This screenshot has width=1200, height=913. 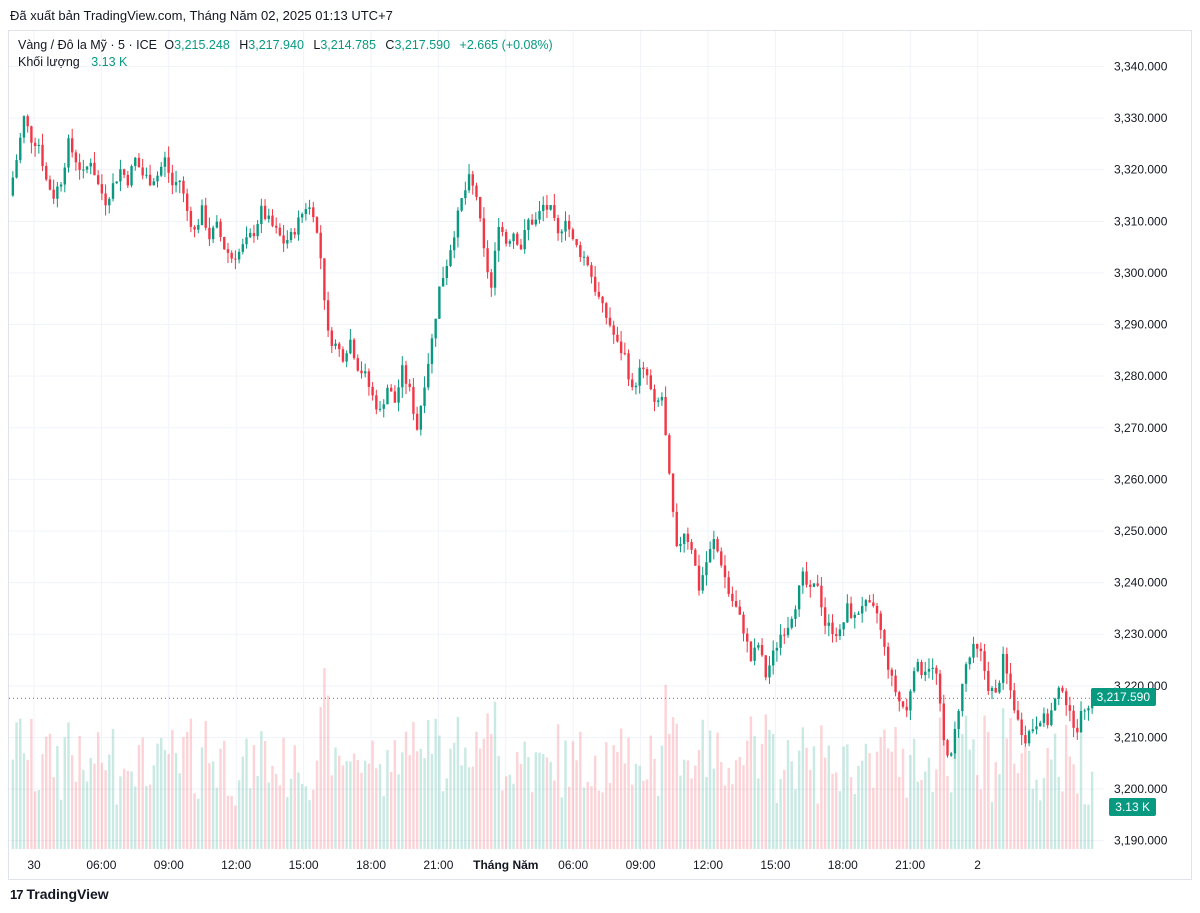 What do you see at coordinates (1141, 583) in the screenshot?
I see `y-tick-label: 3,240.000` at bounding box center [1141, 583].